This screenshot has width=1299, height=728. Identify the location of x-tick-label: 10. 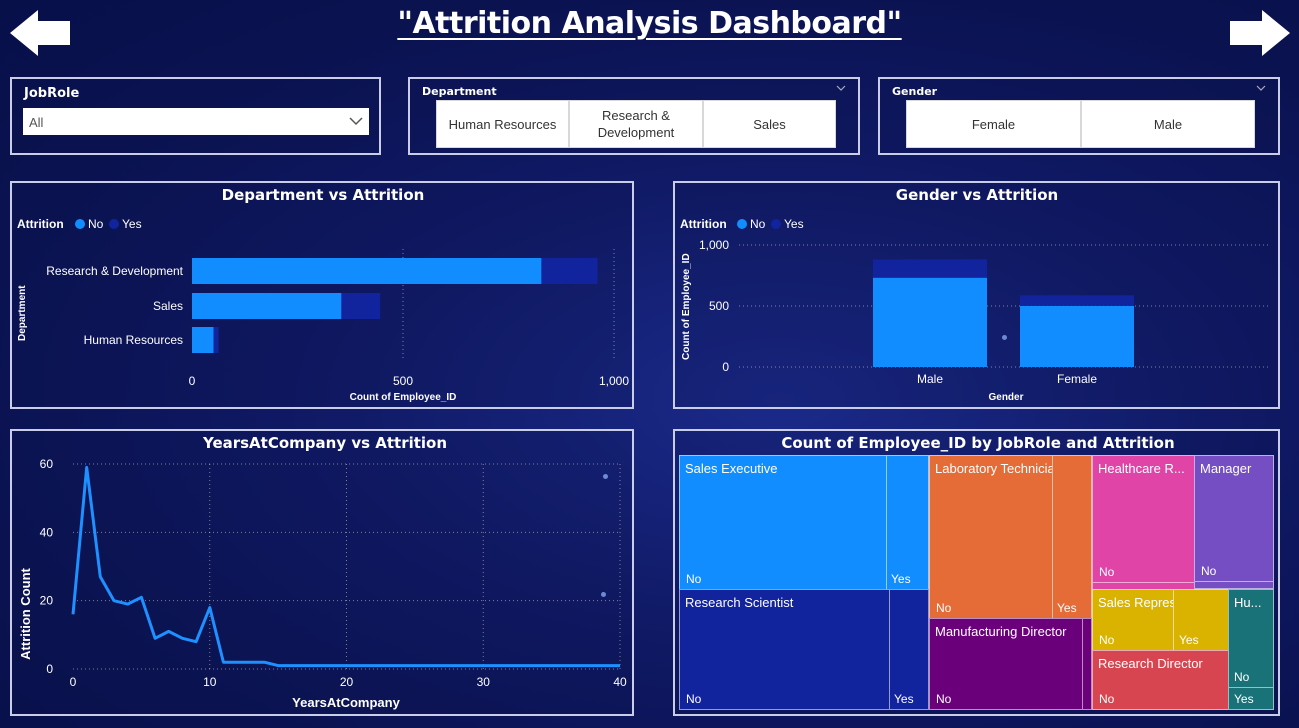
(210, 682).